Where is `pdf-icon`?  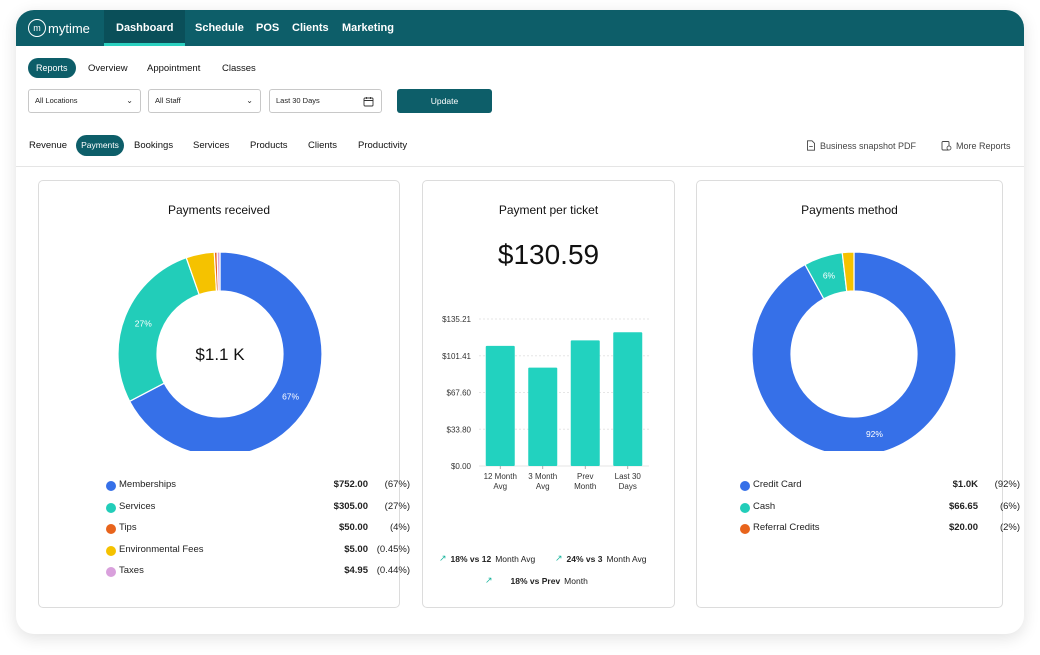 pdf-icon is located at coordinates (811, 145).